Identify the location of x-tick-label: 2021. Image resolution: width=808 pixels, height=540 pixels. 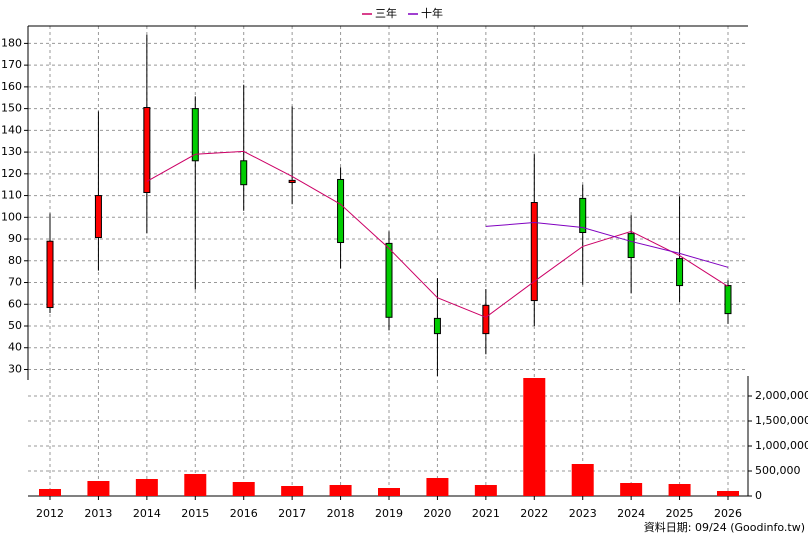
(486, 513).